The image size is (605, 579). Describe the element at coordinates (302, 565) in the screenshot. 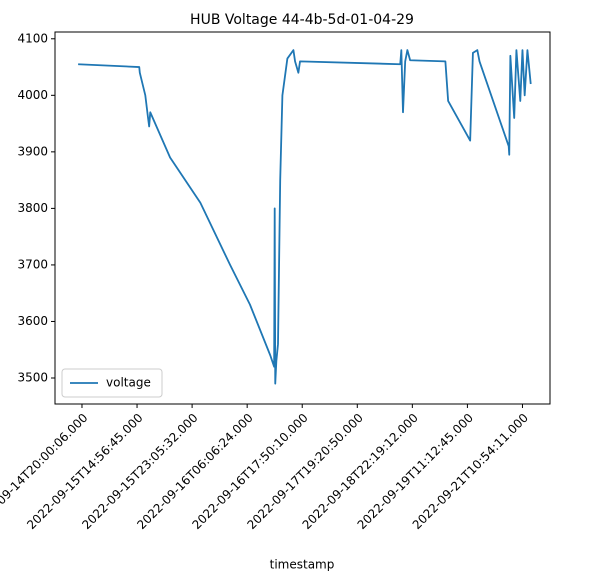

I see `x-axis-label: timestamp` at that location.